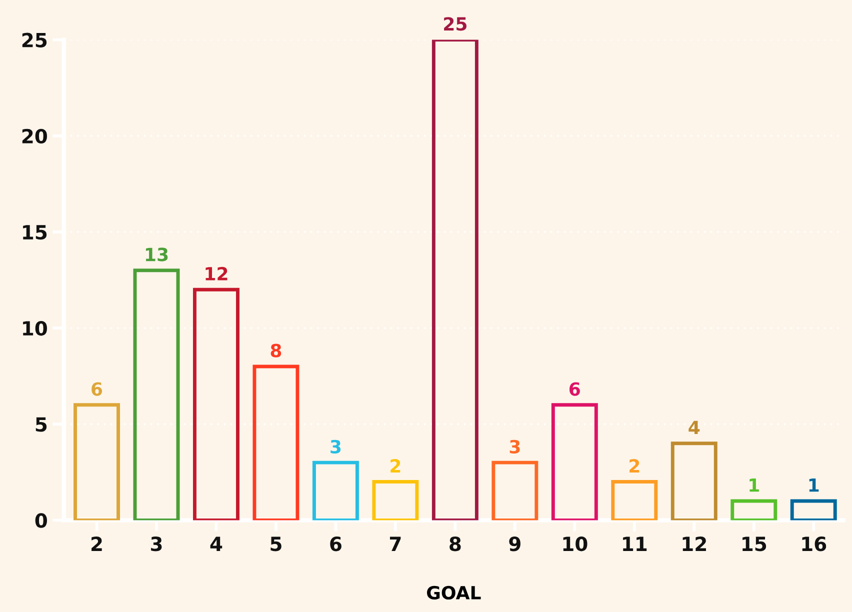 The image size is (852, 612). I want to click on x-tick-label: 9, so click(514, 544).